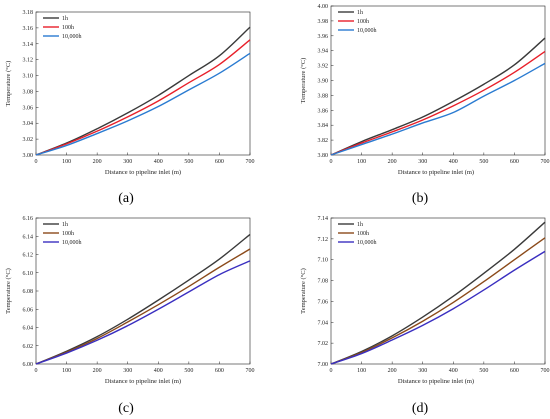 This screenshot has height=419, width=550. Describe the element at coordinates (28, 237) in the screenshot. I see `y-tick-label: 6.14` at that location.